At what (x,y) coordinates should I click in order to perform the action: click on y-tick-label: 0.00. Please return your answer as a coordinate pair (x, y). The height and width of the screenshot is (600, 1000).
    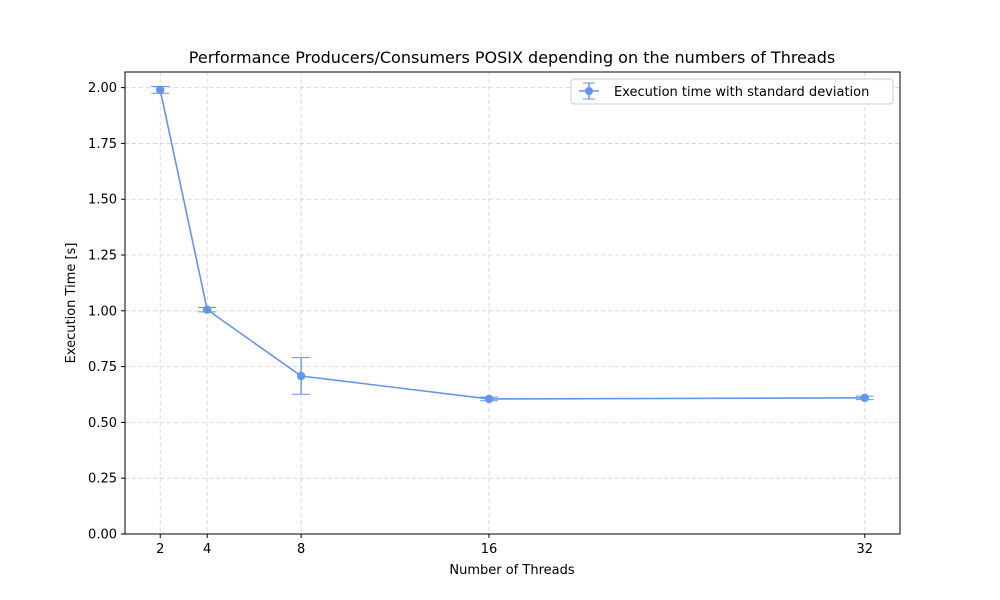
    Looking at the image, I should click on (102, 535).